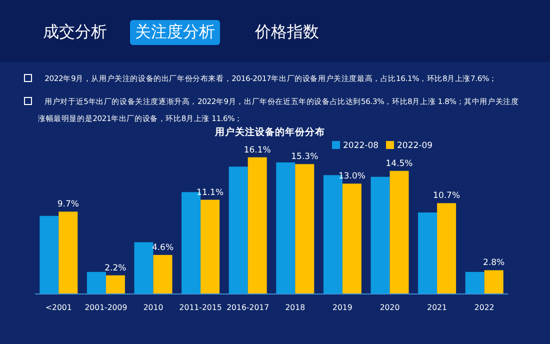  What do you see at coordinates (415, 146) in the screenshot?
I see `legend-label: 2022-09` at bounding box center [415, 146].